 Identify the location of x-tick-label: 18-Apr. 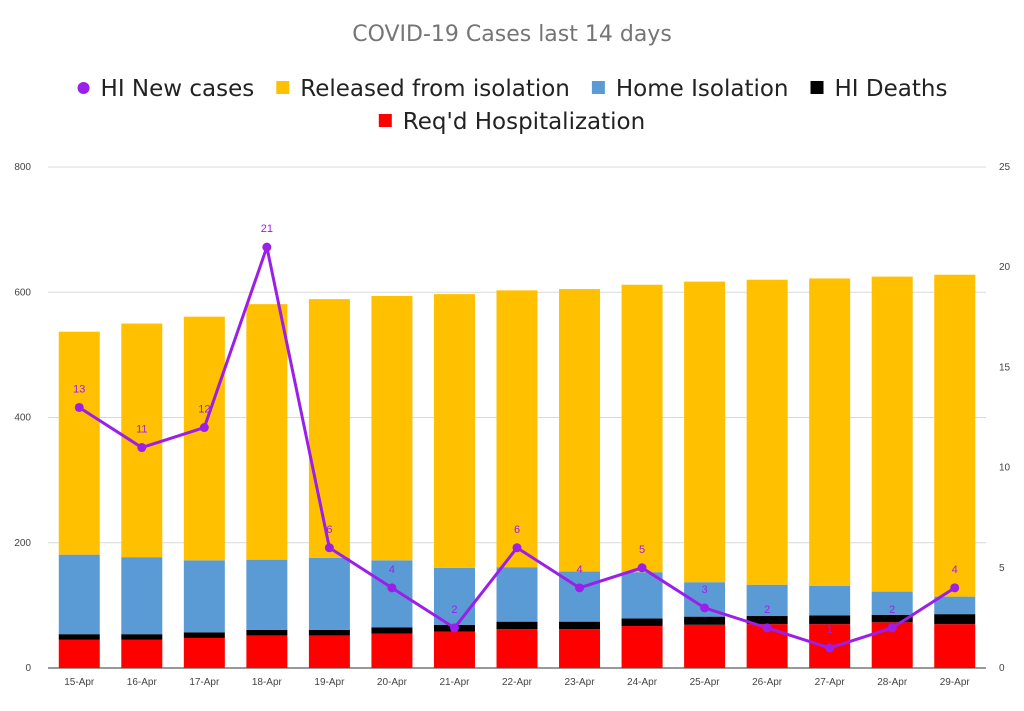
(267, 682).